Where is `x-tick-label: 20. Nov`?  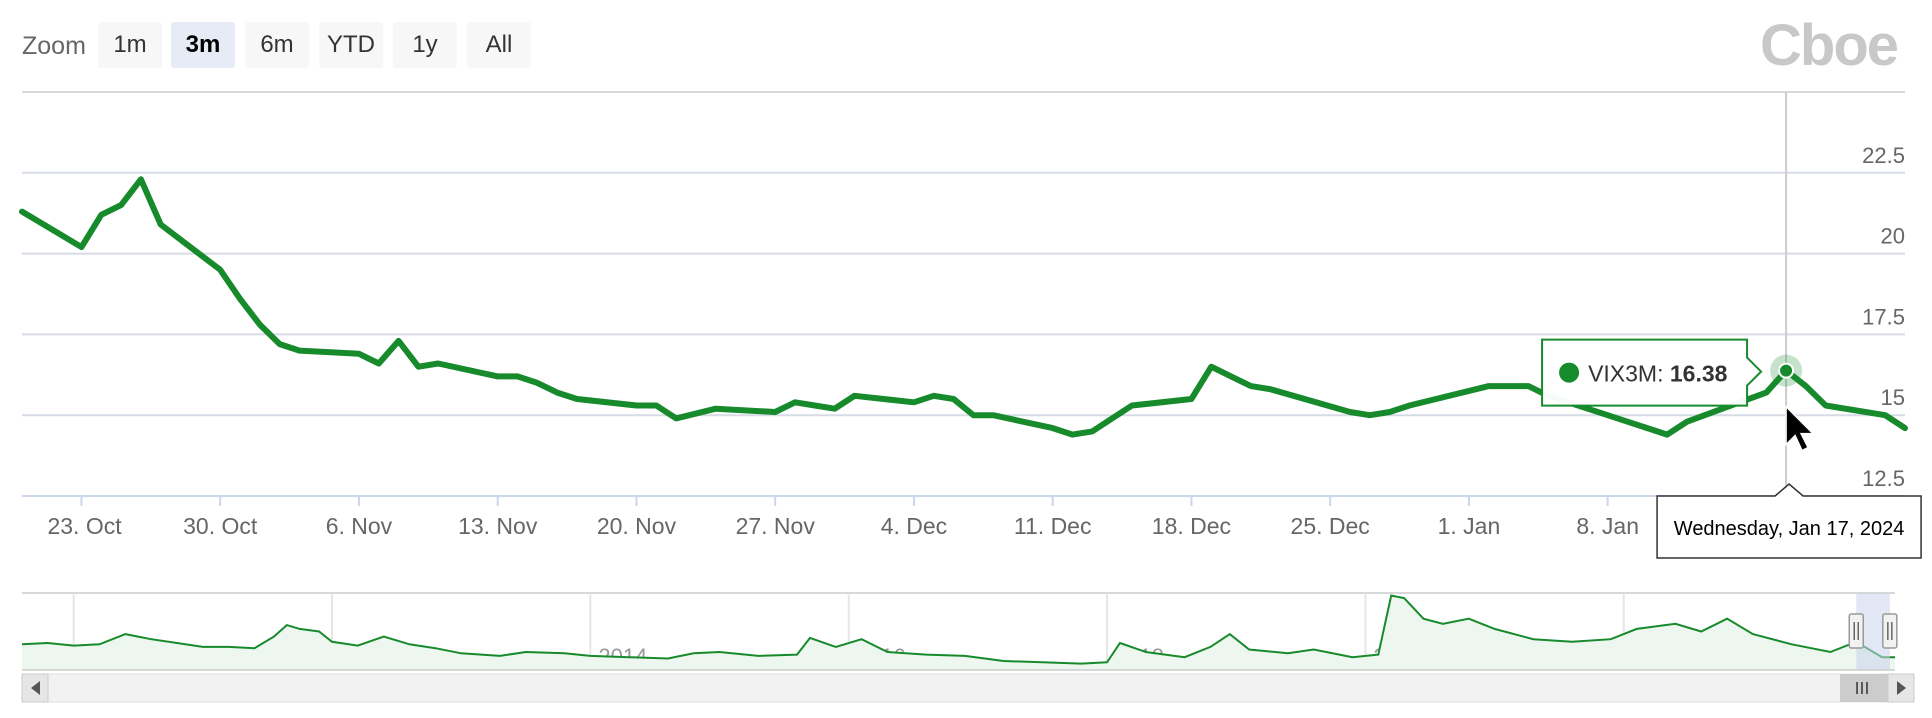
x-tick-label: 20. Nov is located at coordinates (637, 526).